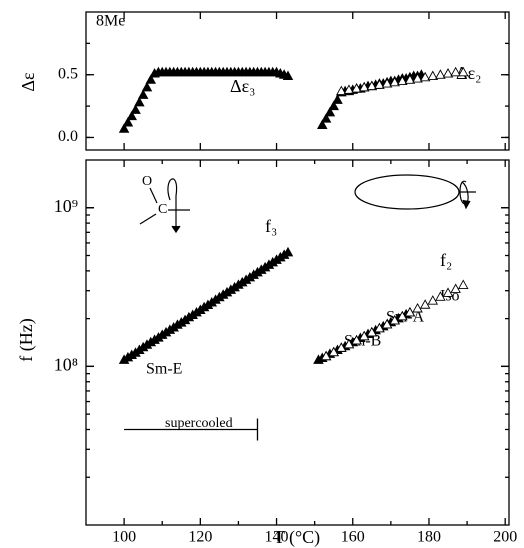 The width and height of the screenshot is (524, 548). I want to click on y-tick-label: 10⁹, so click(66, 206).